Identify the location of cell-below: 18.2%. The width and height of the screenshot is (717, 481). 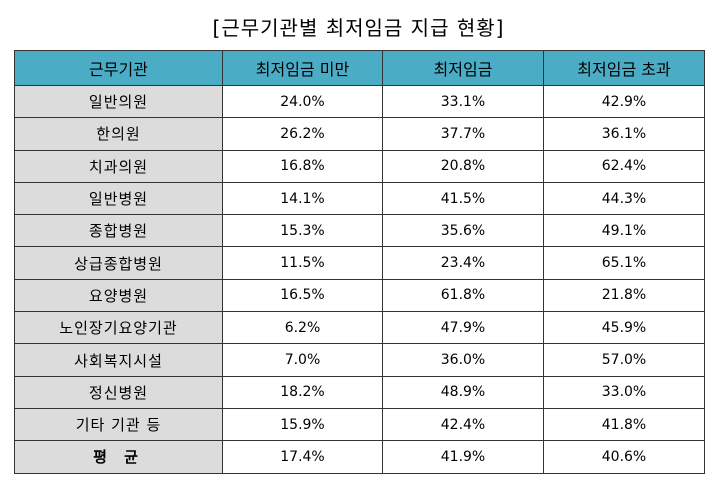
(302, 392).